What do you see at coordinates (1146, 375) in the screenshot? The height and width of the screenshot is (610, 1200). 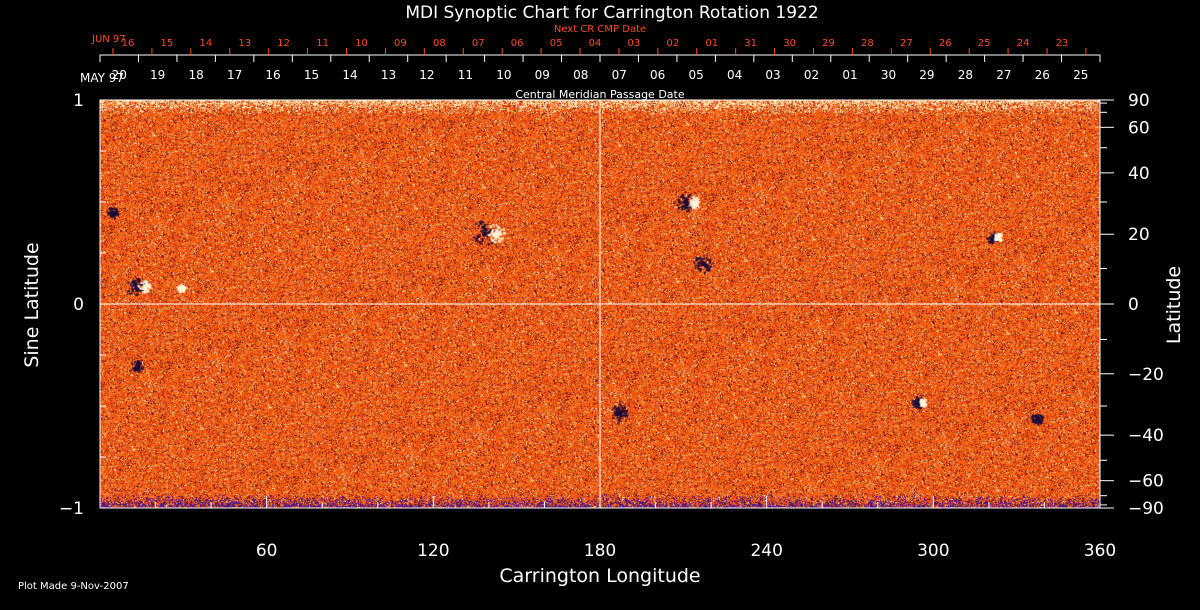 I see `y-tick-label-right: −20` at bounding box center [1146, 375].